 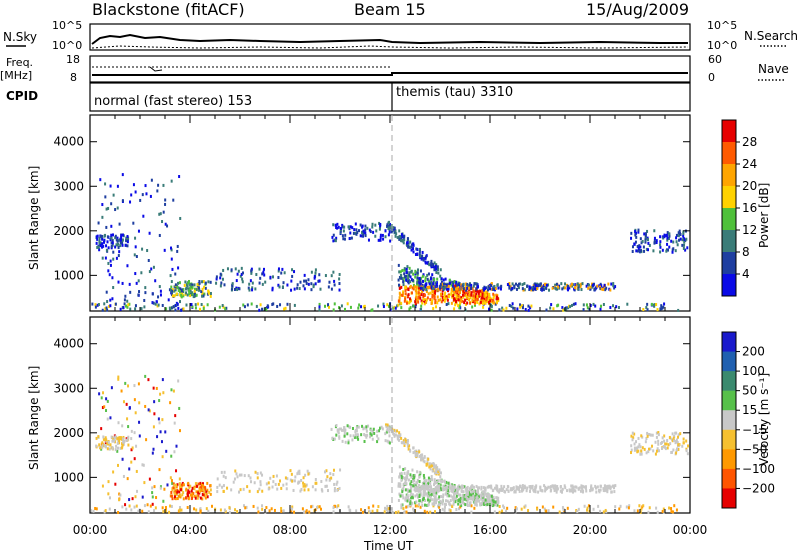 I want to click on nsearch-trace, so click(x=390, y=47).